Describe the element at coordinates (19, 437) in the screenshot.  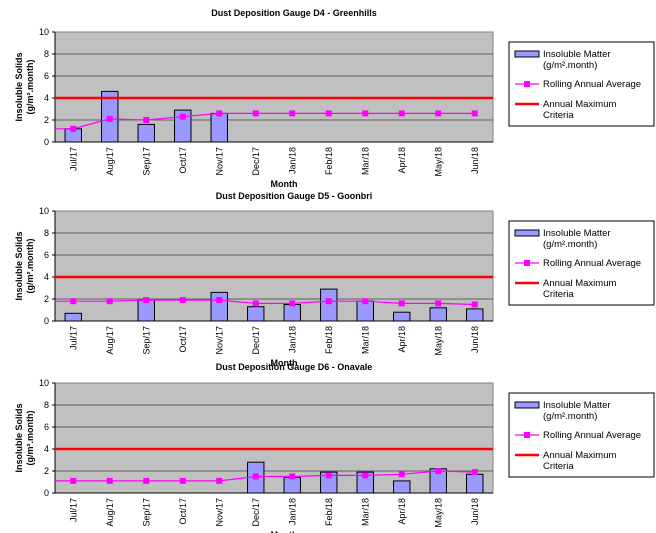
I see `y-axis-title: Insoluble Solids` at that location.